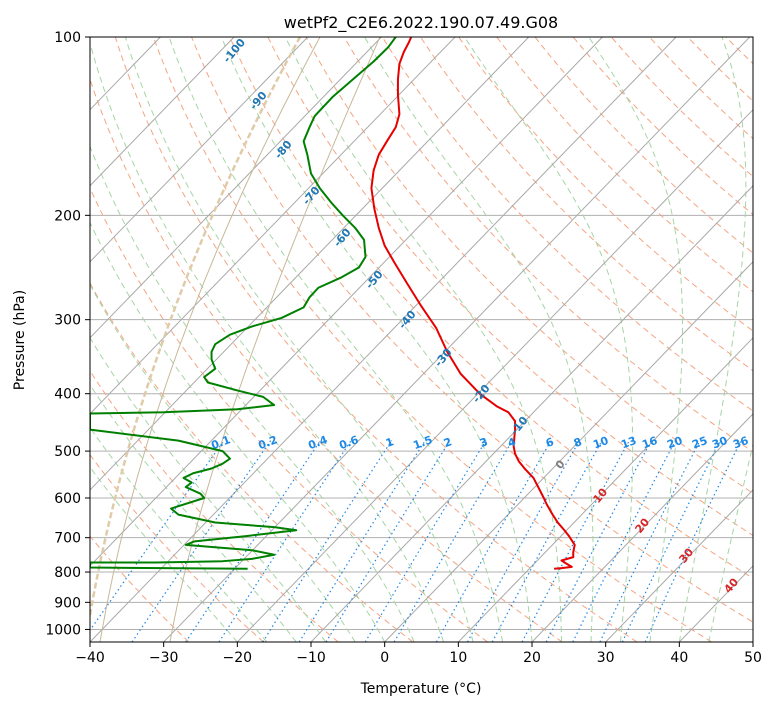  I want to click on mixing-ratio-label: 1, so click(390, 442).